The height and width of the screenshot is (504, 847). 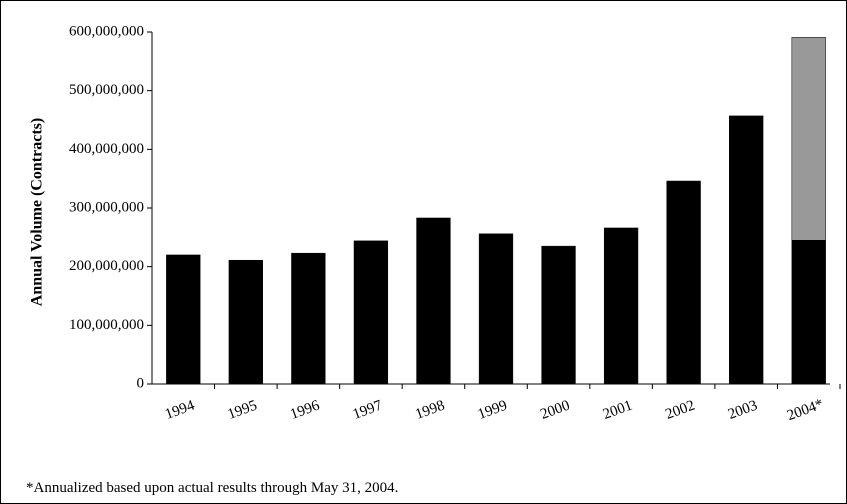 I want to click on x-tick-label: 2000, so click(x=555, y=410).